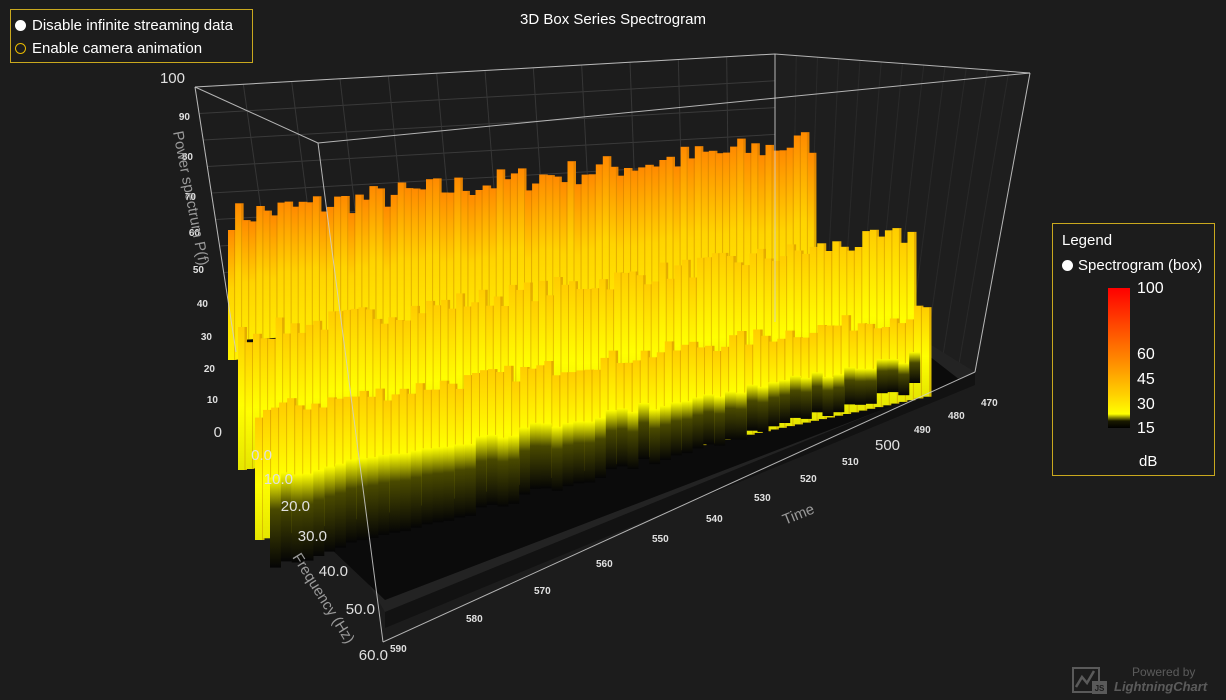  What do you see at coordinates (185, 117) in the screenshot?
I see `y-tick-label: 90` at bounding box center [185, 117].